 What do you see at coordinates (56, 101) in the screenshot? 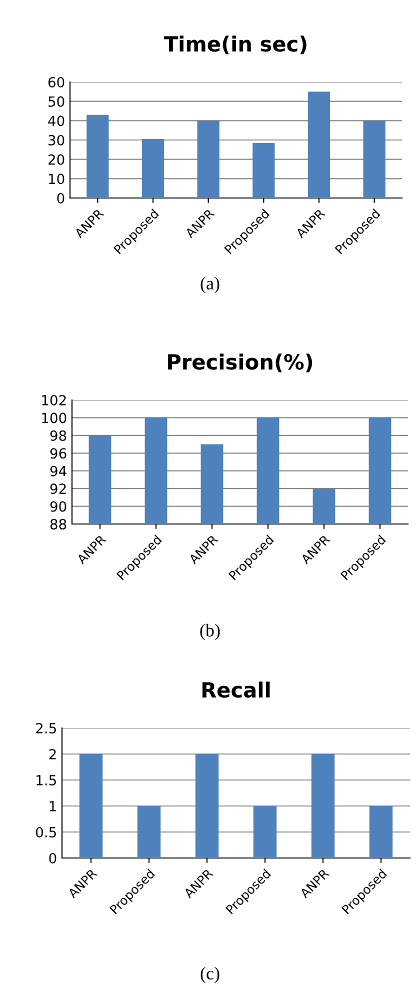
I see `y-tick-label: 50` at bounding box center [56, 101].